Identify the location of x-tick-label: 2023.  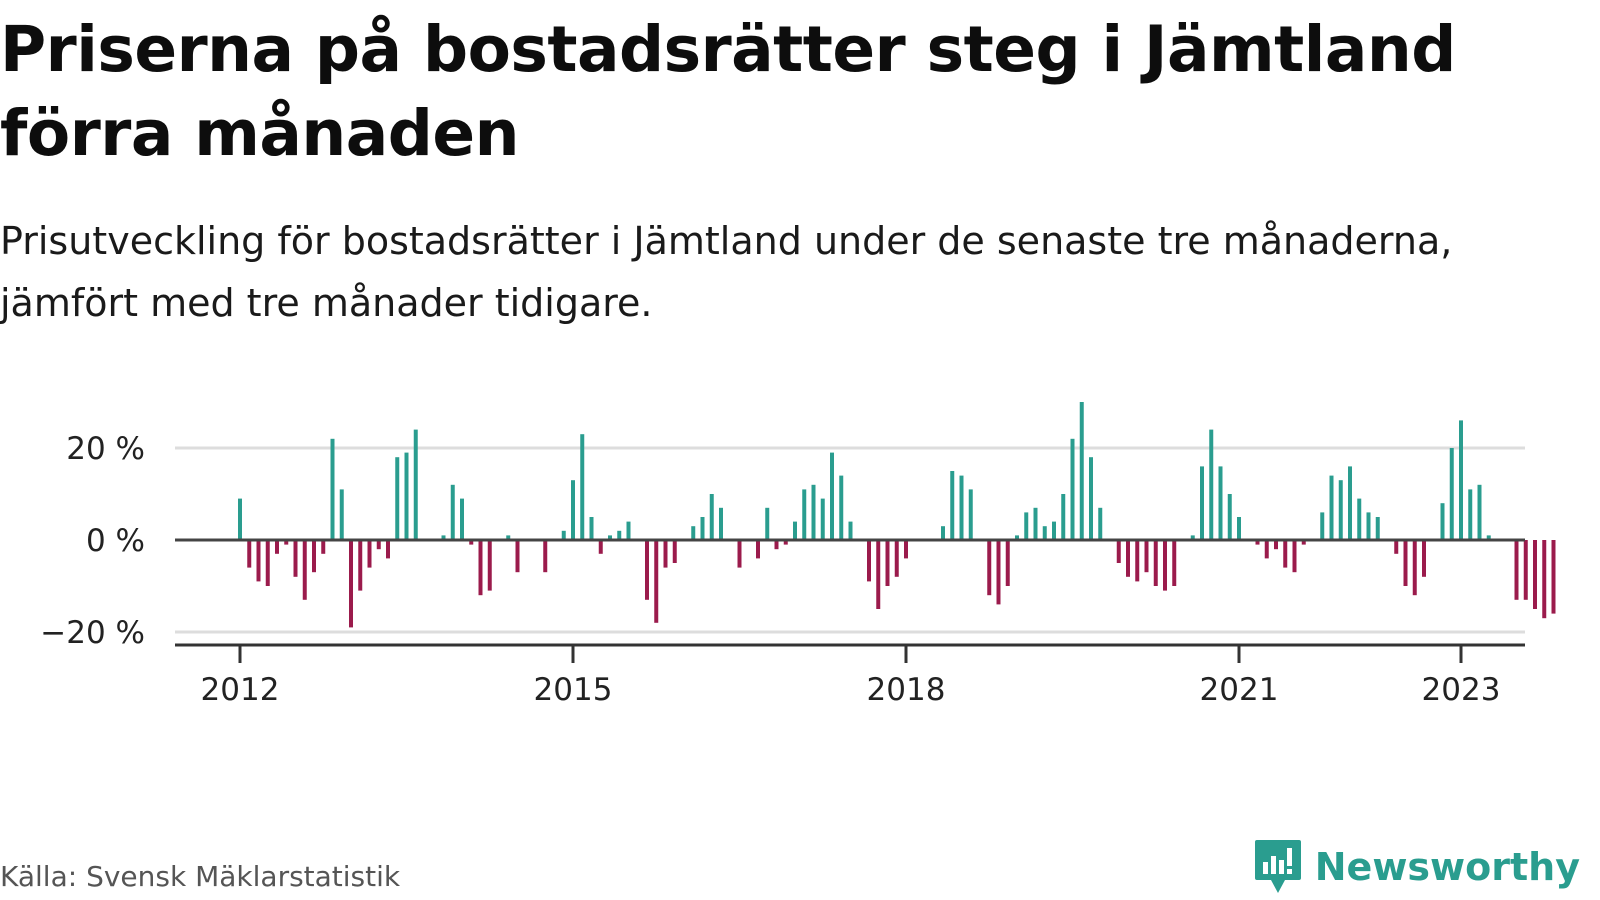
(1461, 690).